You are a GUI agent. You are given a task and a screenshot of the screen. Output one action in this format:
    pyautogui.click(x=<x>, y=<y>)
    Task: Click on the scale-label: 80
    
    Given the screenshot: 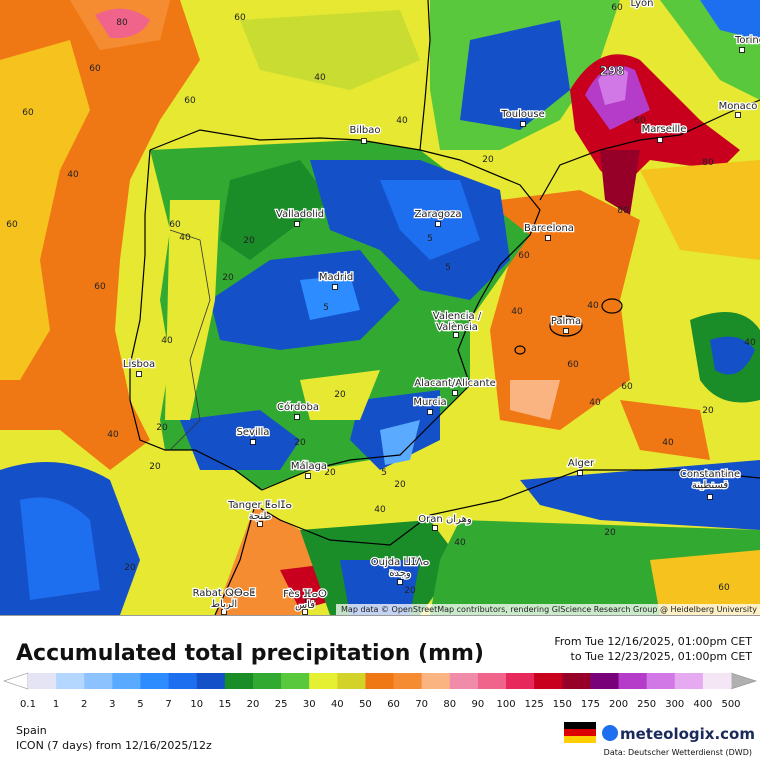 What is the action you would take?
    pyautogui.click(x=449, y=704)
    